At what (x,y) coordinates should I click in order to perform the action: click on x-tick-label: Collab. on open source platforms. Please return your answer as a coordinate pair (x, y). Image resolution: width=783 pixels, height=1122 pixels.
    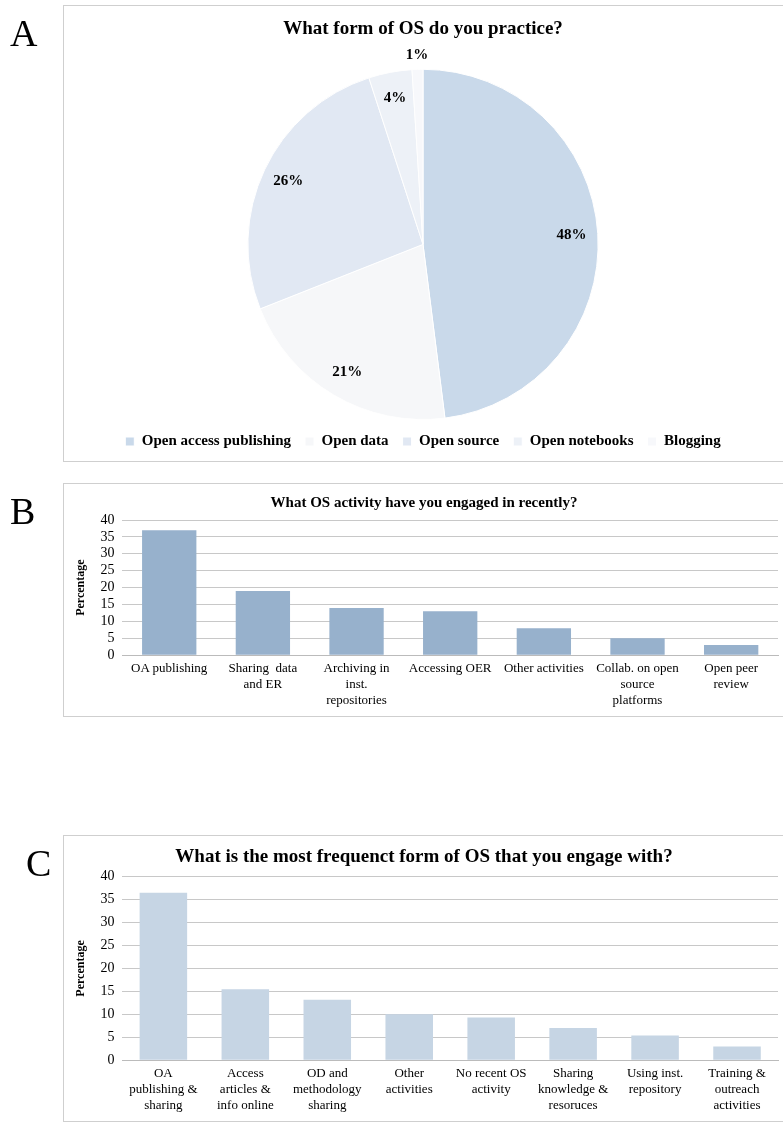
    Looking at the image, I should click on (638, 683).